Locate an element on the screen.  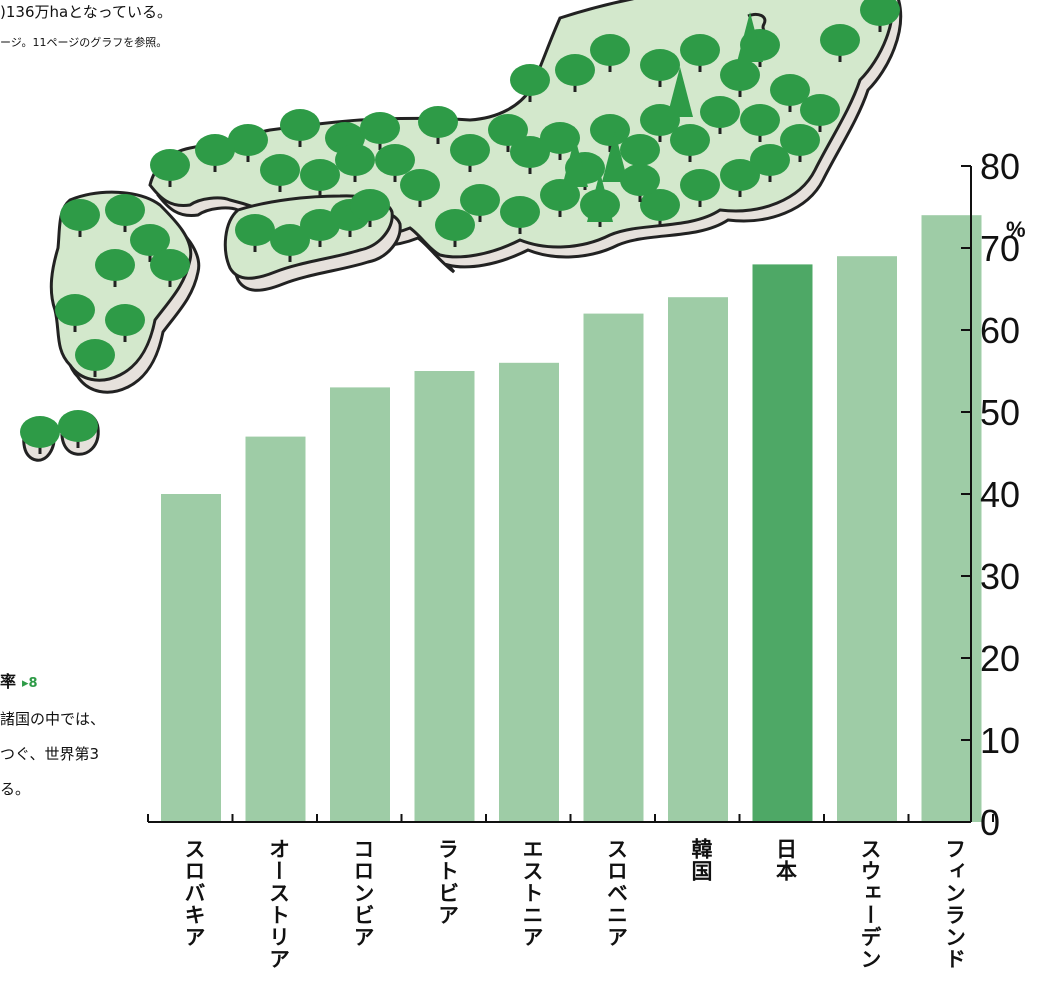
side-body-line-1: 諸国の中では、 is located at coordinates (53, 719).